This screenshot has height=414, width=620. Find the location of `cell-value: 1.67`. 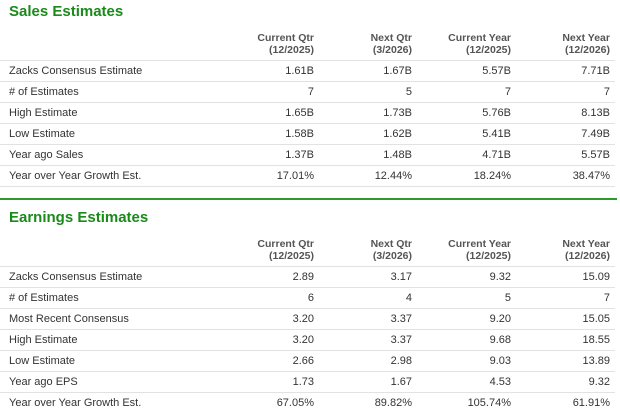

cell-value: 1.67 is located at coordinates (401, 382).